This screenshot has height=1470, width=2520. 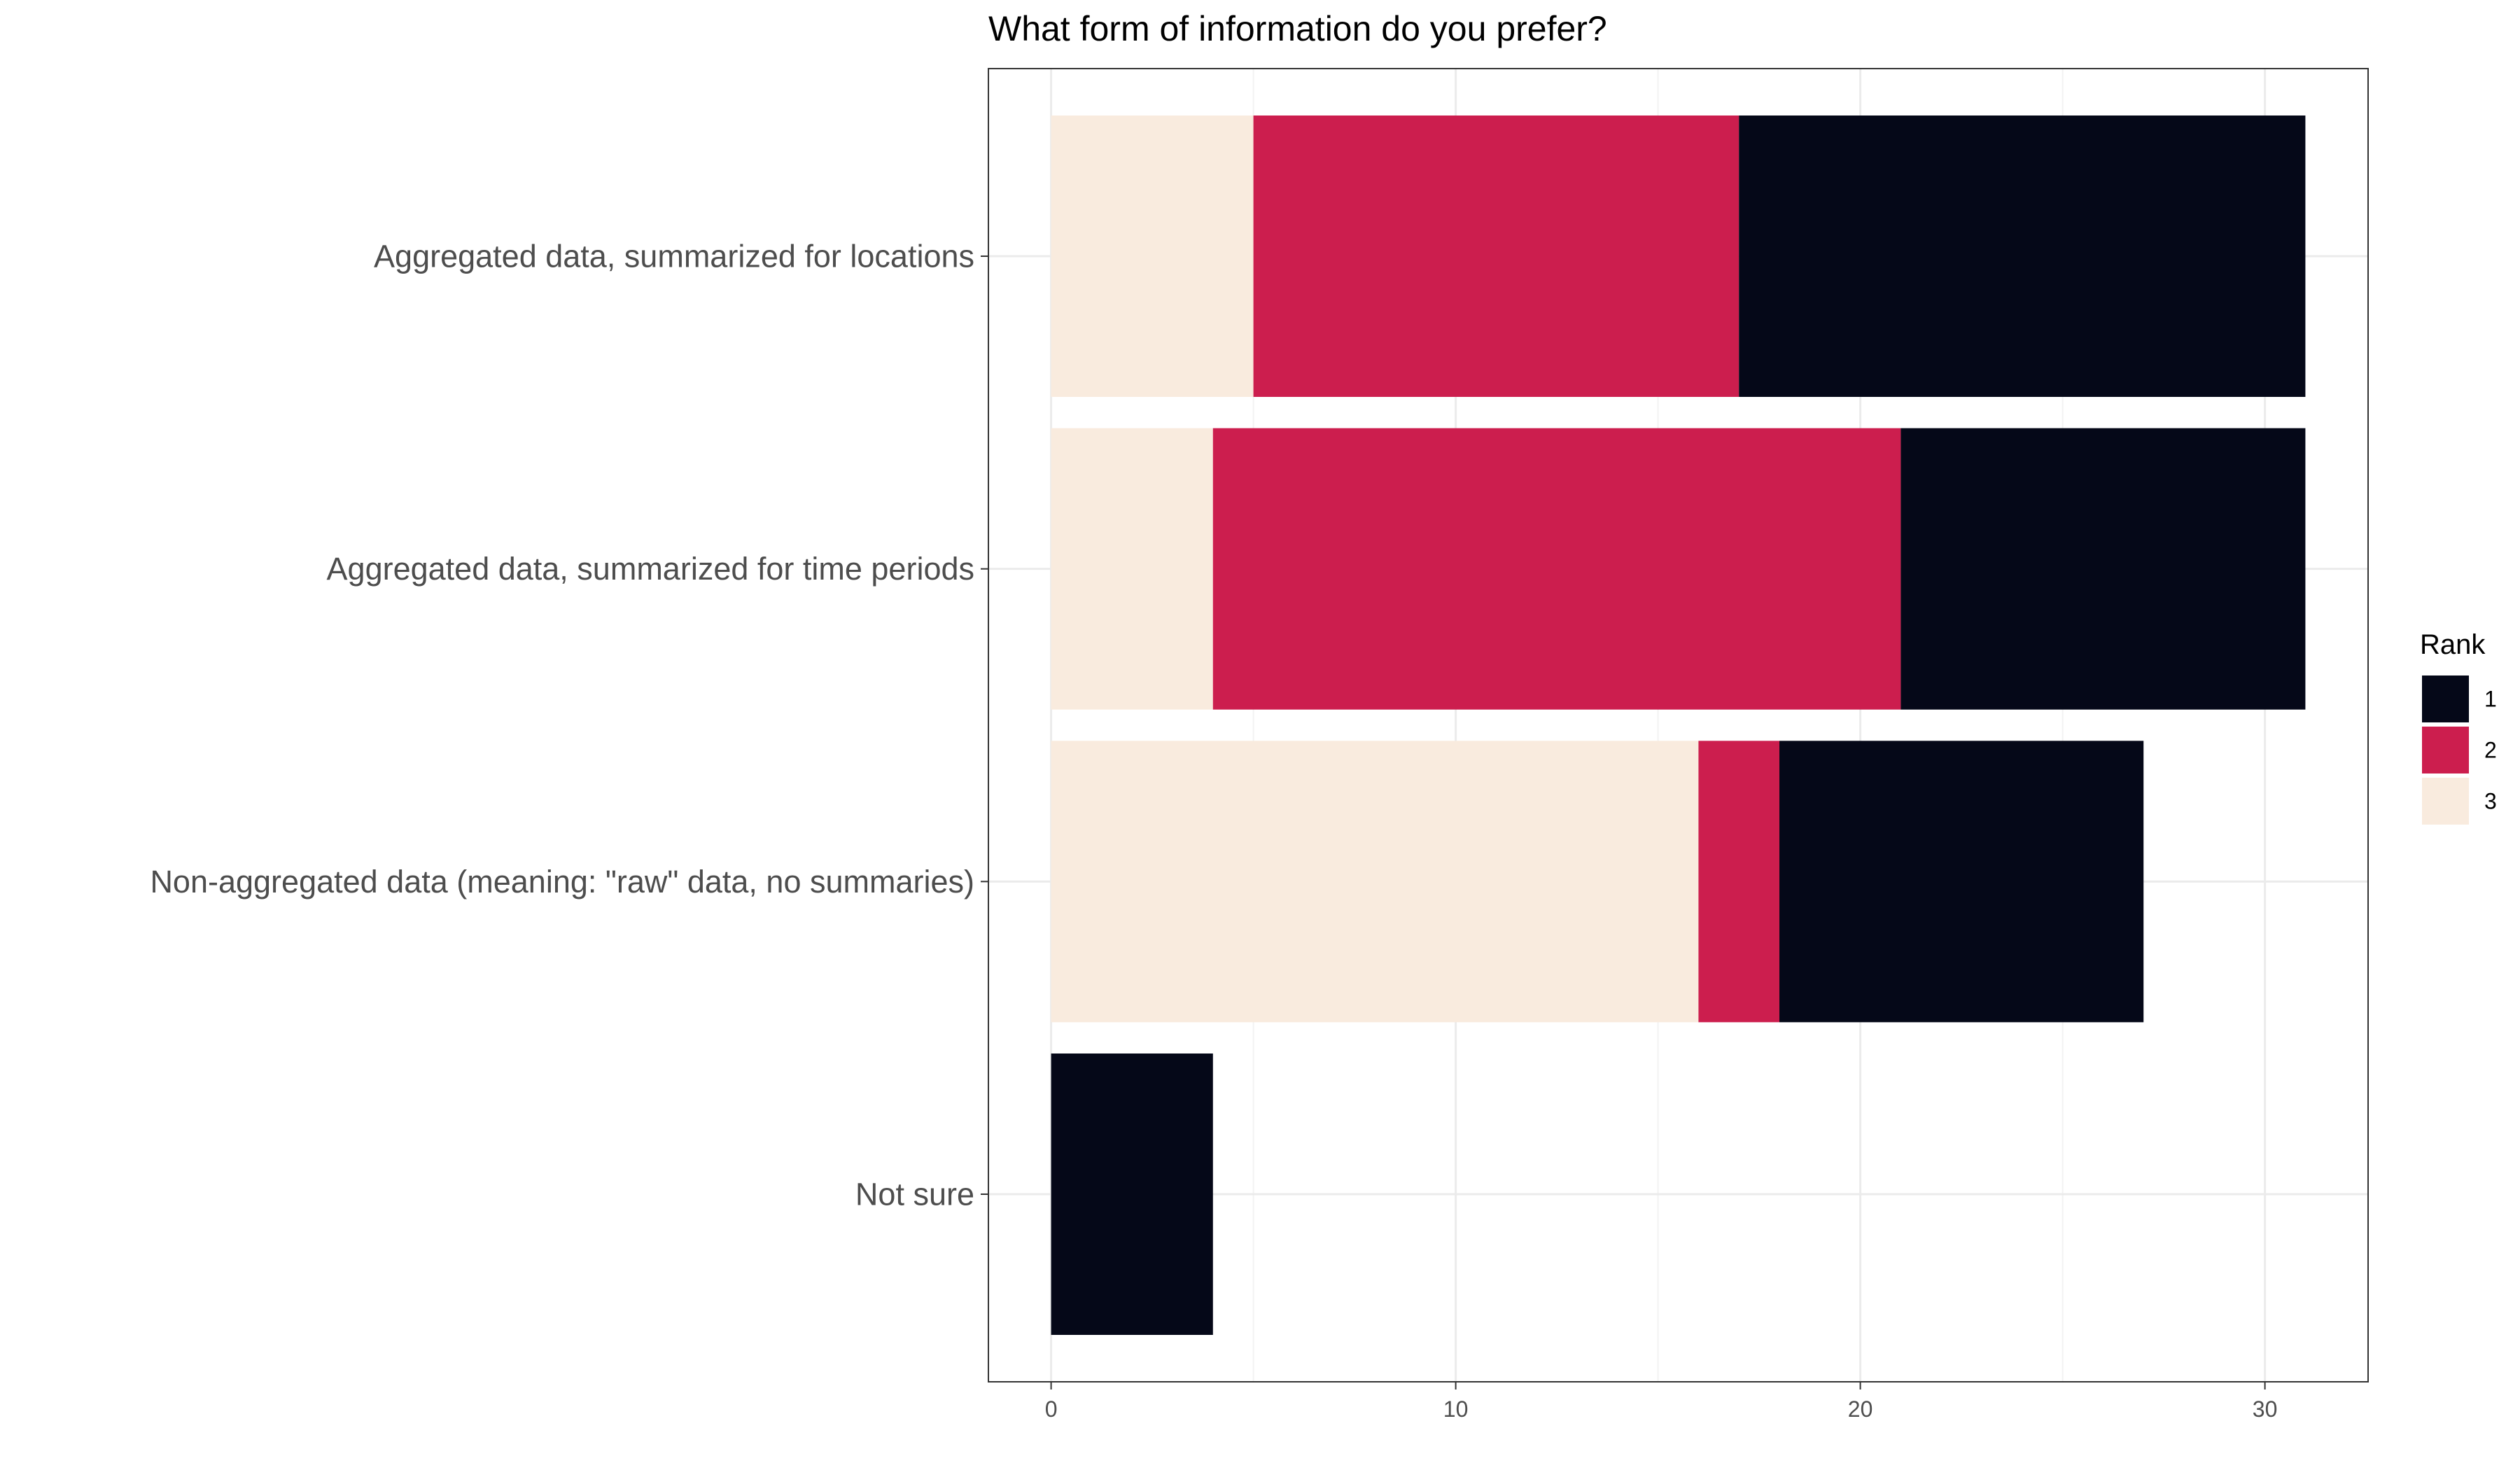 What do you see at coordinates (1297, 28) in the screenshot?
I see `chart-title: What form of information do you prefer?` at bounding box center [1297, 28].